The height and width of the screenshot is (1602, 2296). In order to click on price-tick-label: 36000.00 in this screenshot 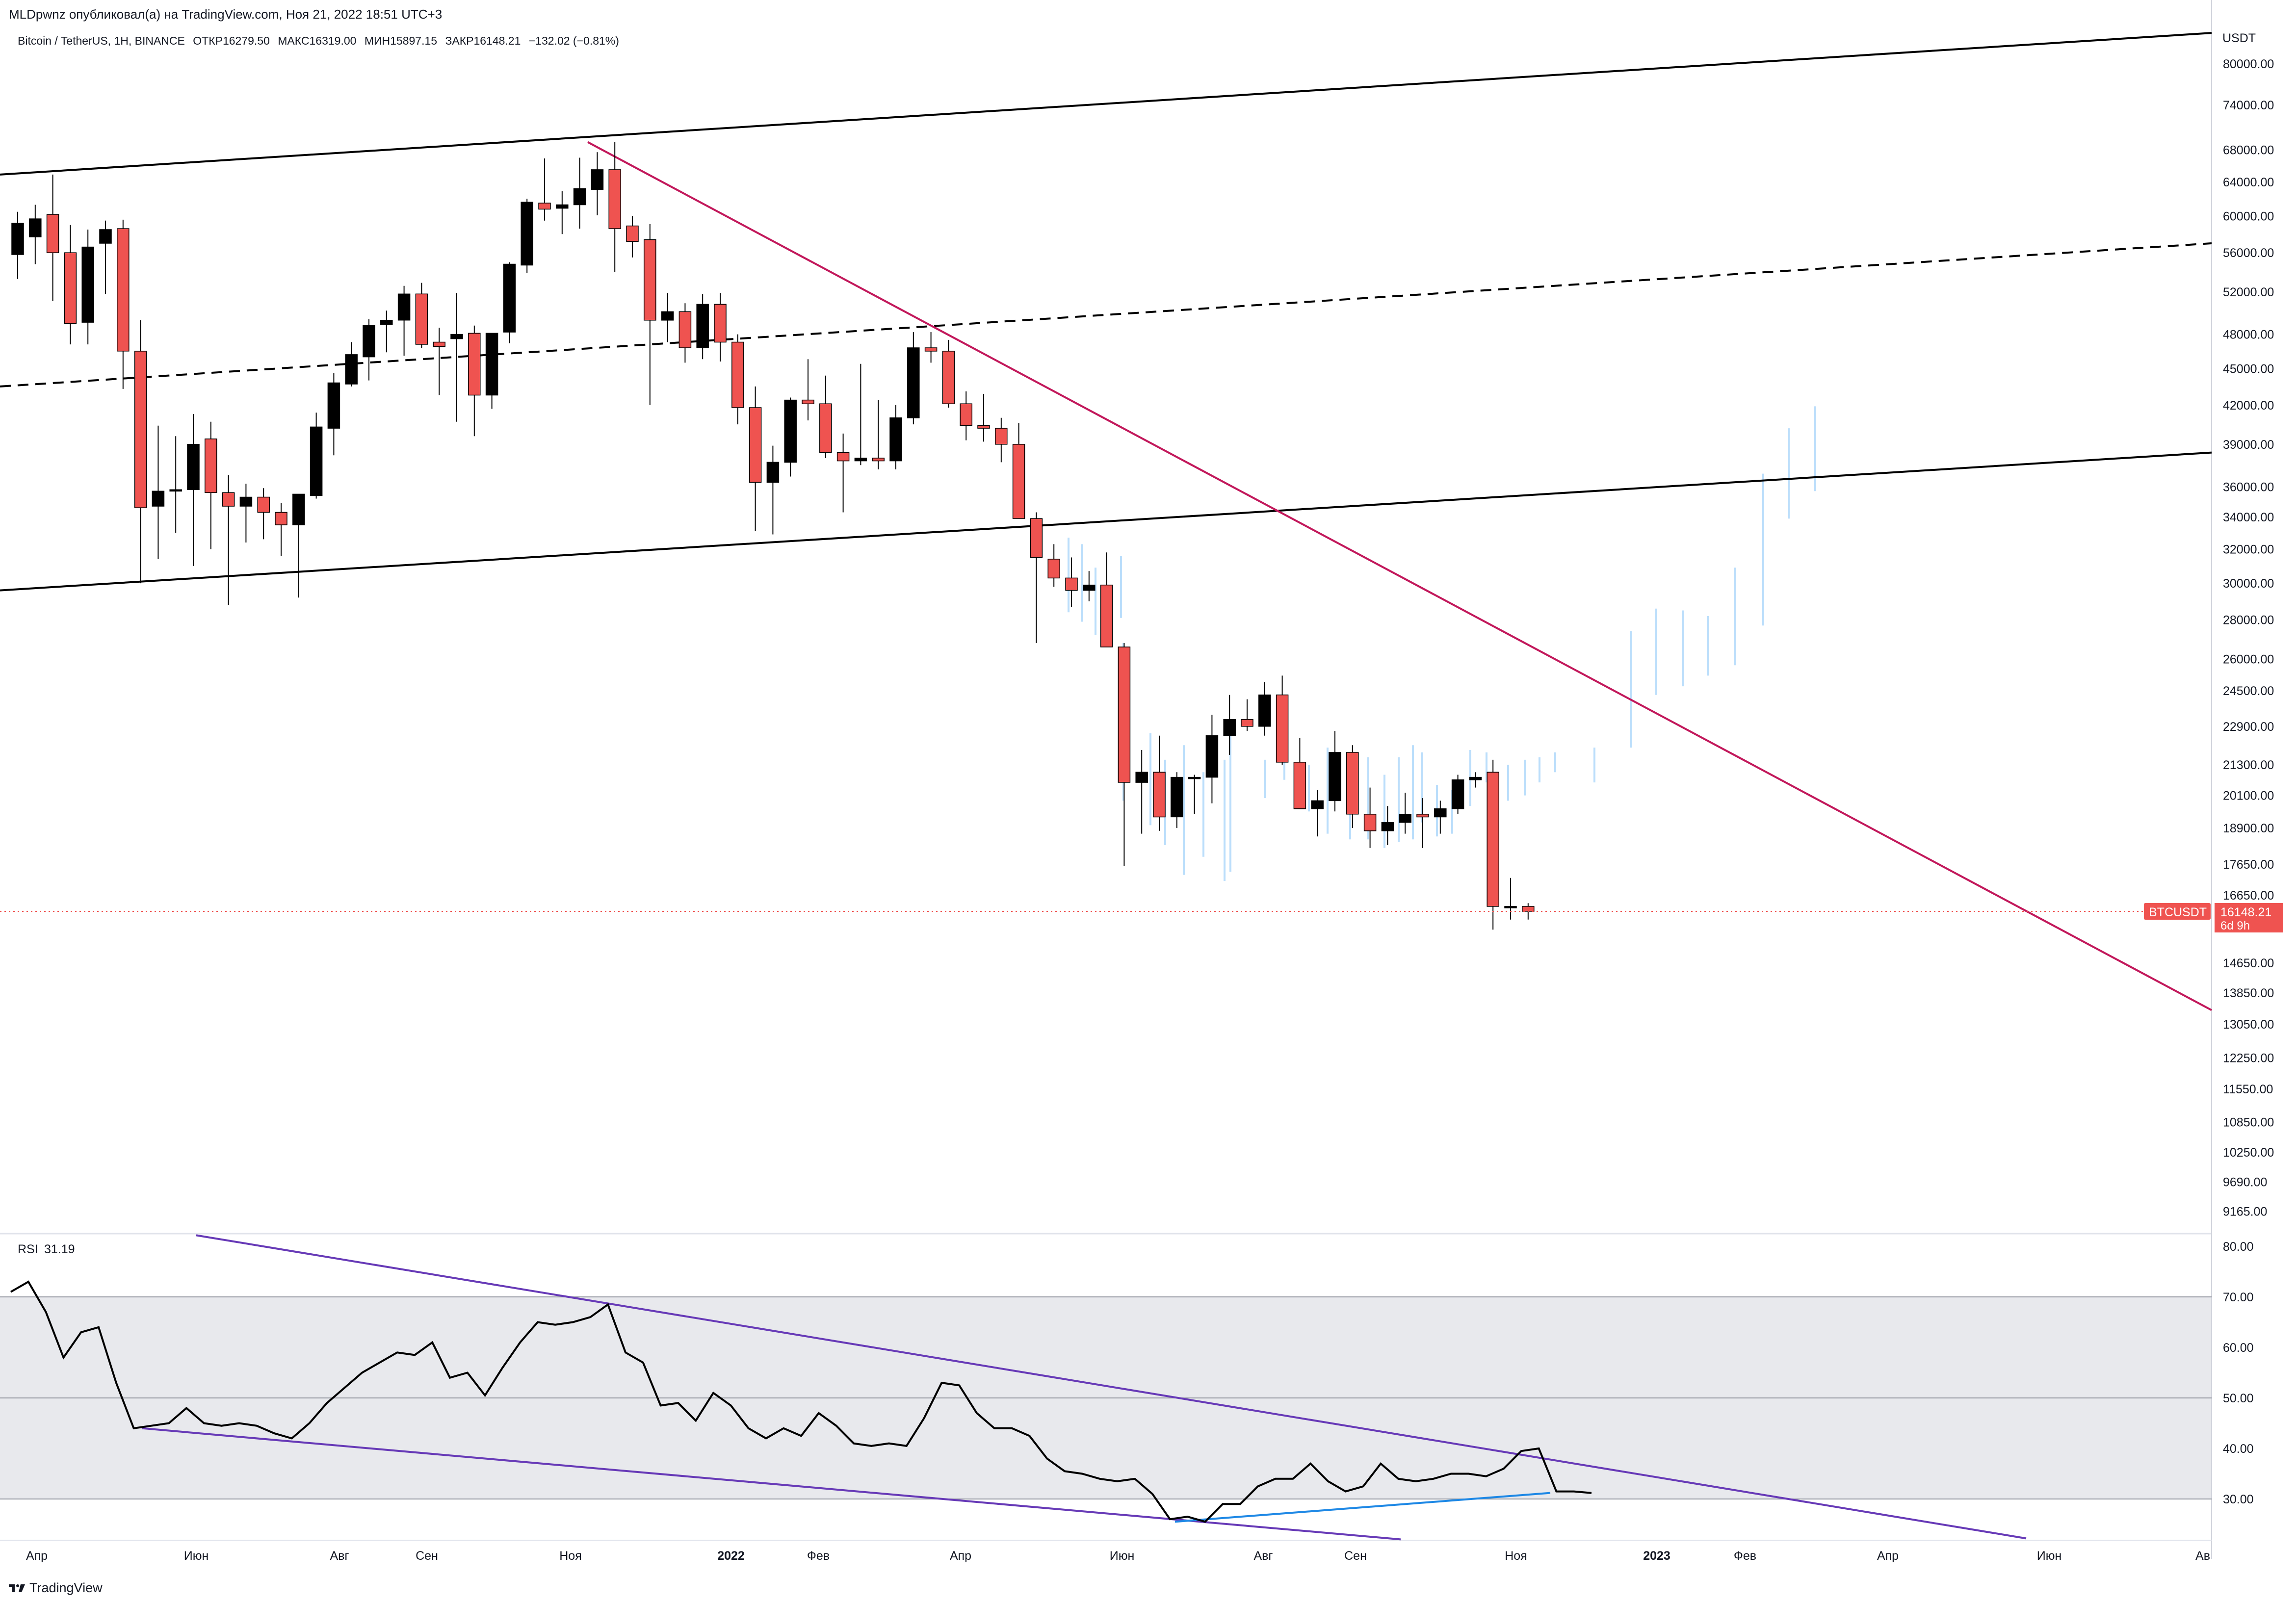, I will do `click(2248, 487)`.